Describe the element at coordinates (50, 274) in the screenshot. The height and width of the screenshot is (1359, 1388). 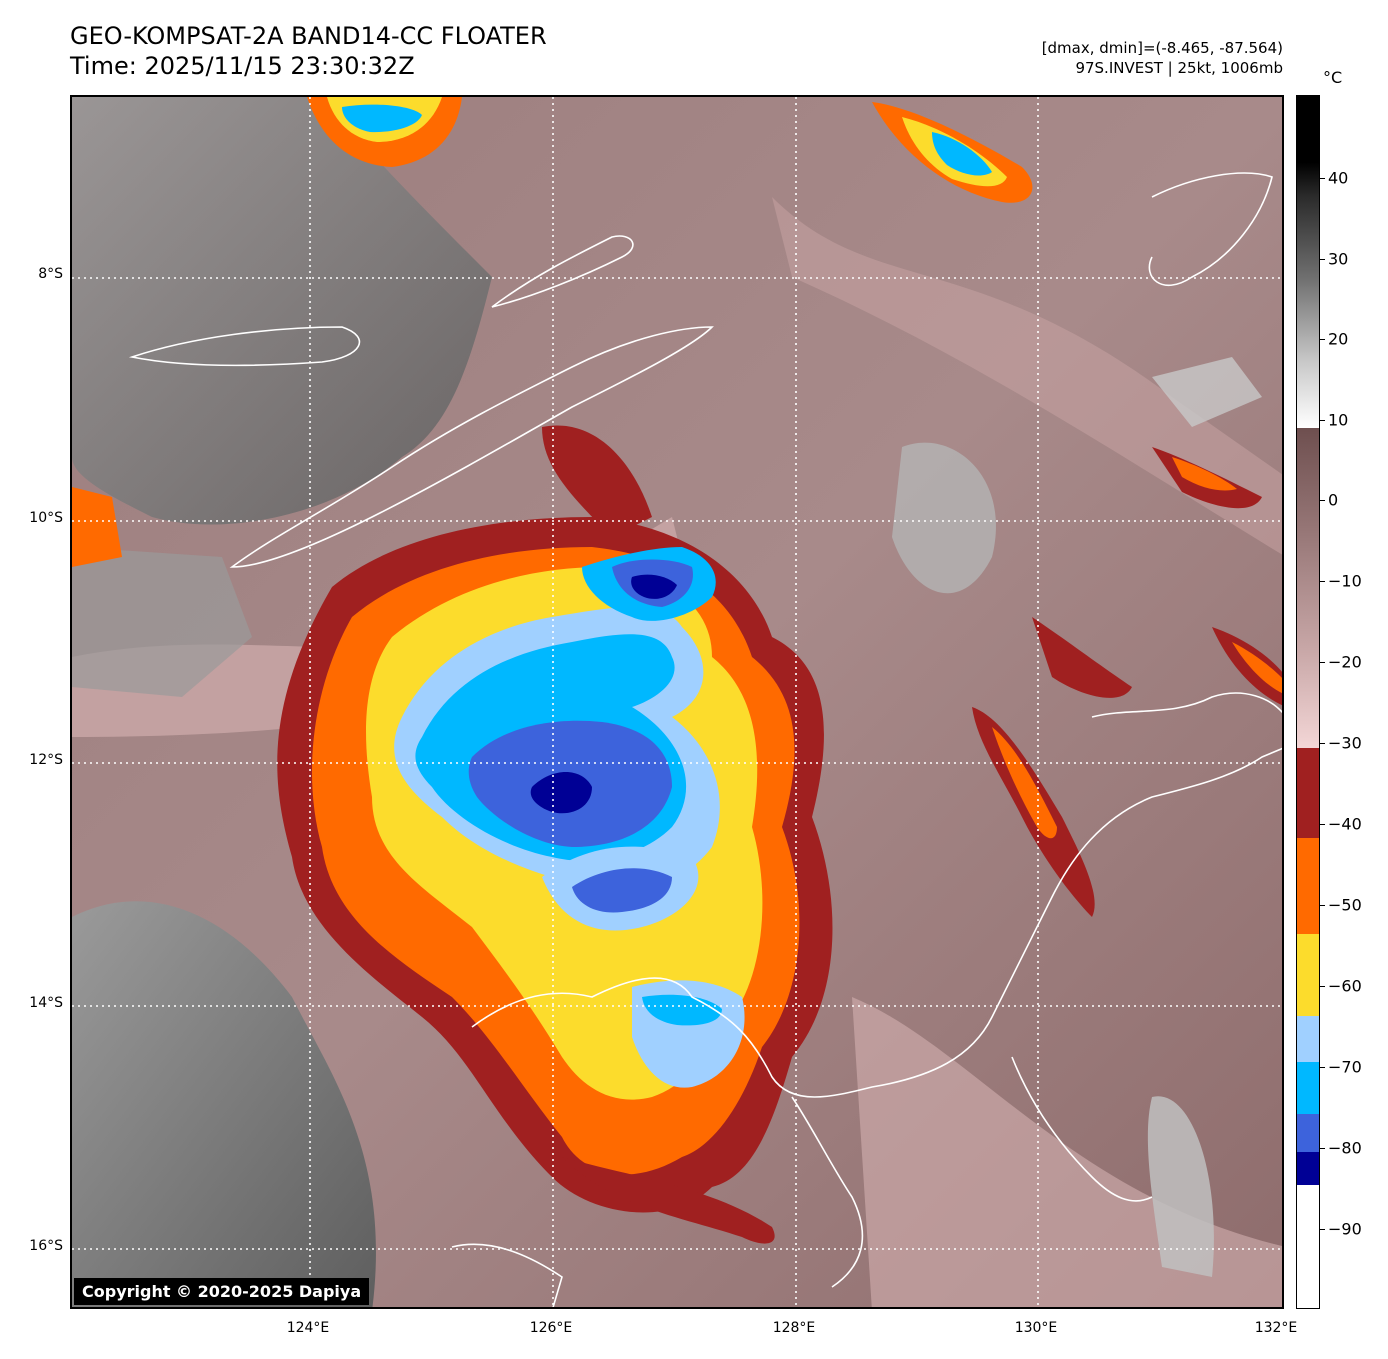
I see `lat-label-8s: 8°S` at that location.